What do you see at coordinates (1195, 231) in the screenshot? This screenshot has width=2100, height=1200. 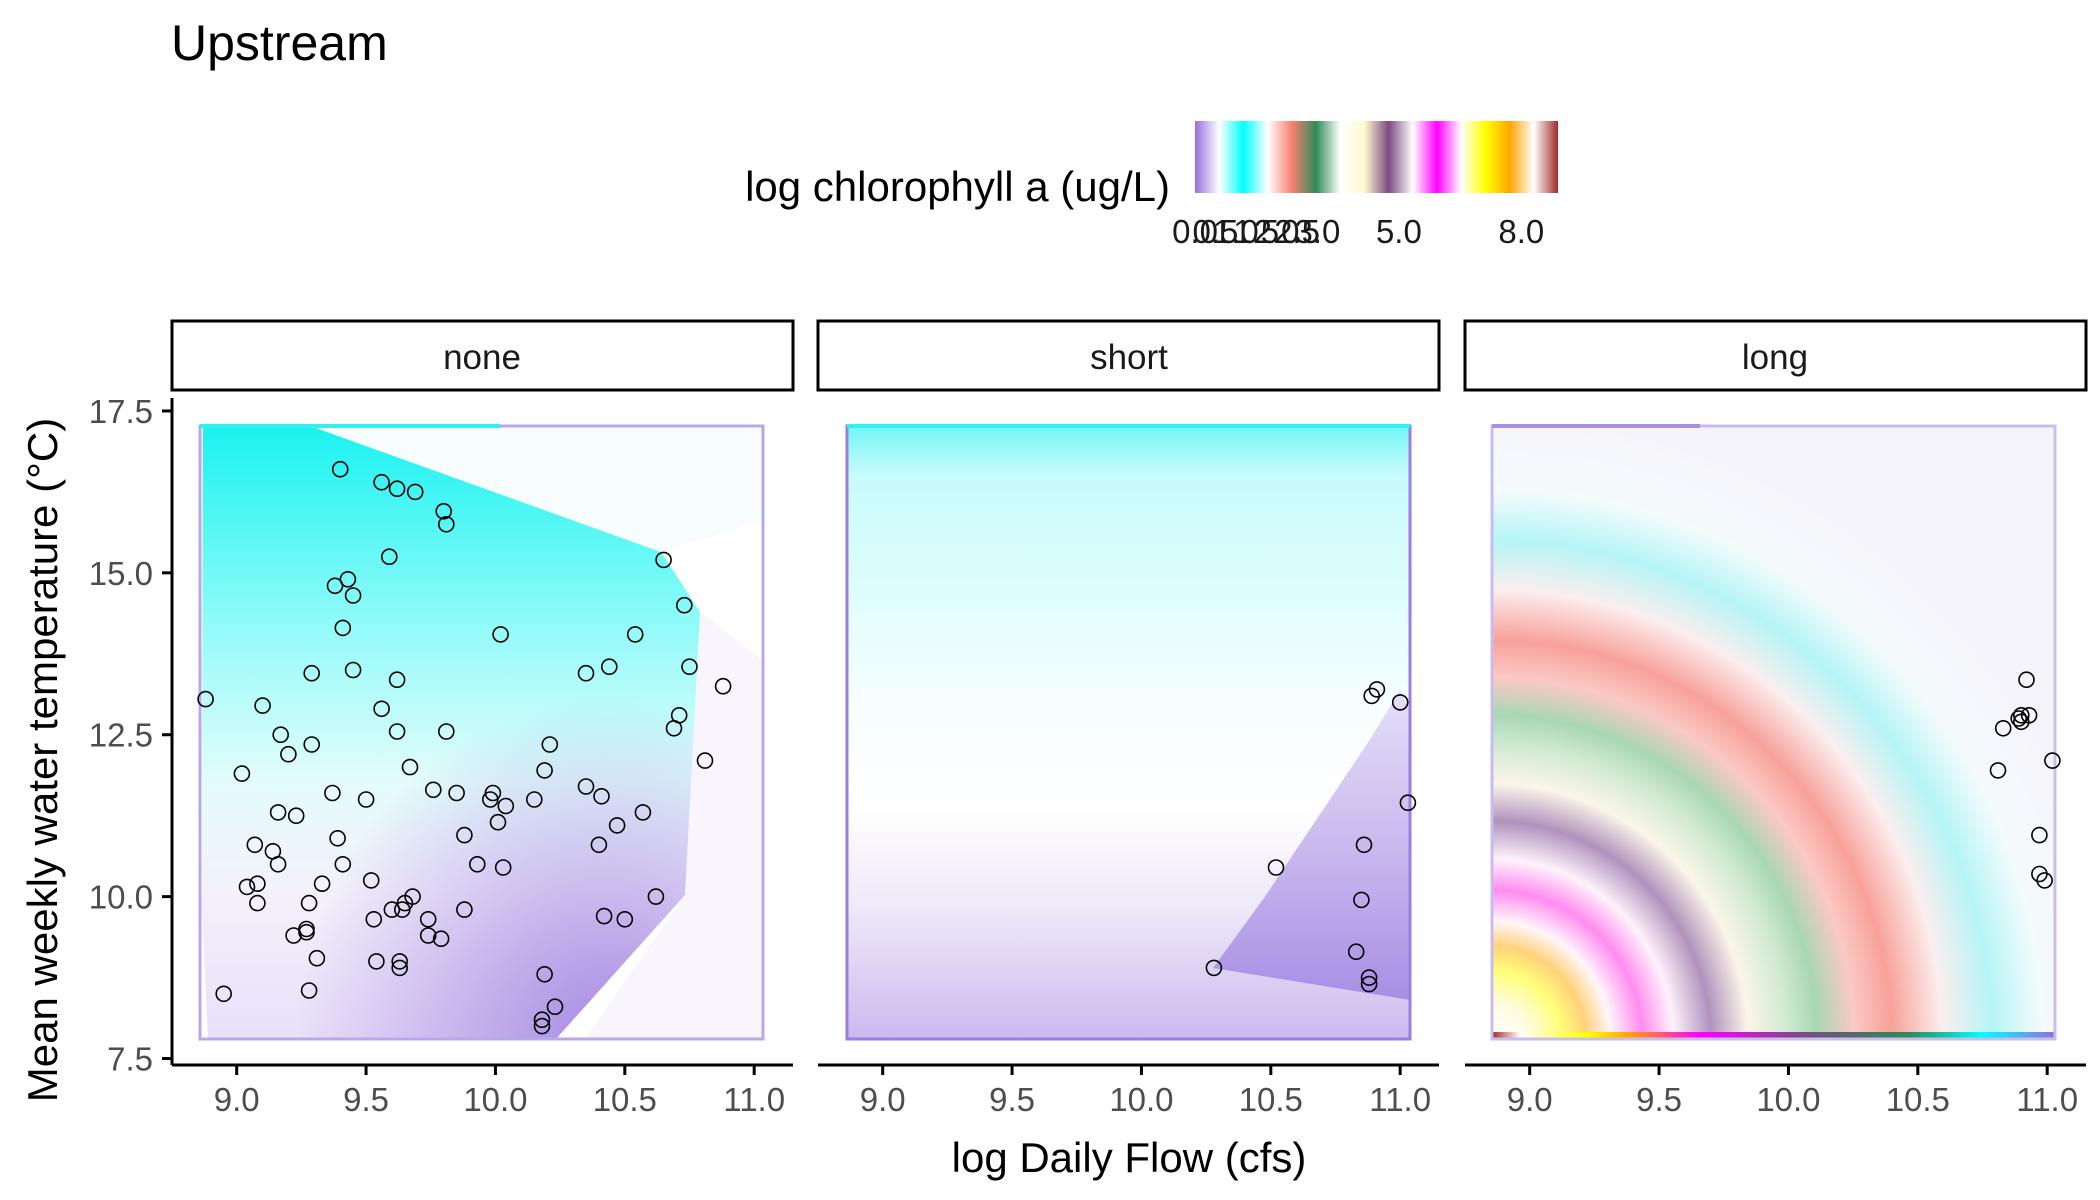 I see `legend-tick-label: 0.0` at bounding box center [1195, 231].